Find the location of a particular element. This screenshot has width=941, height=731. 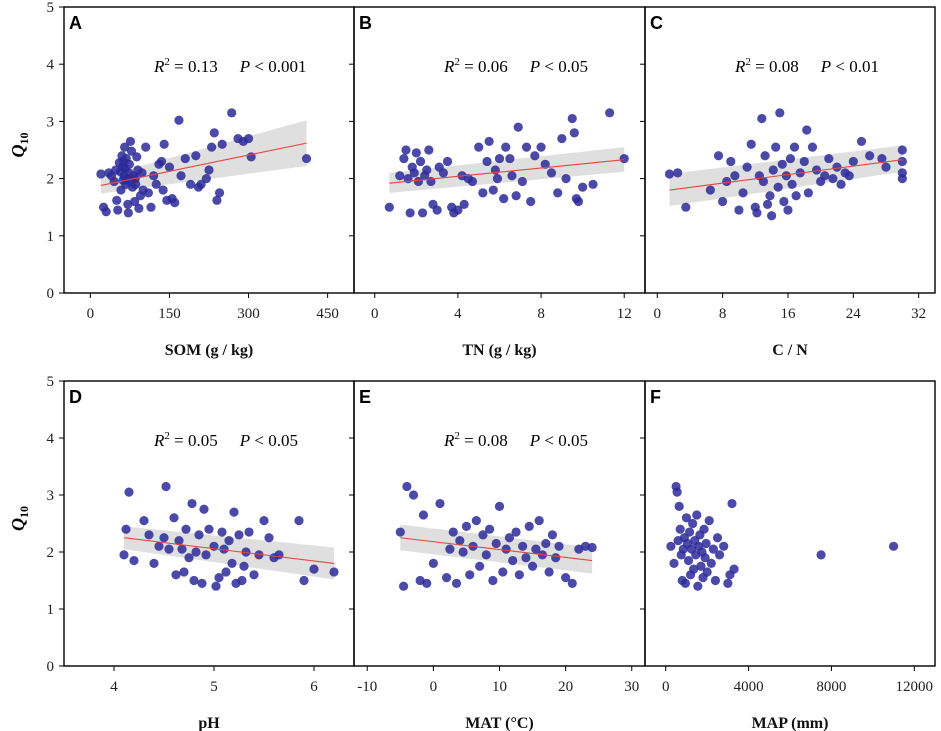

panel-letter: A is located at coordinates (75, 23).